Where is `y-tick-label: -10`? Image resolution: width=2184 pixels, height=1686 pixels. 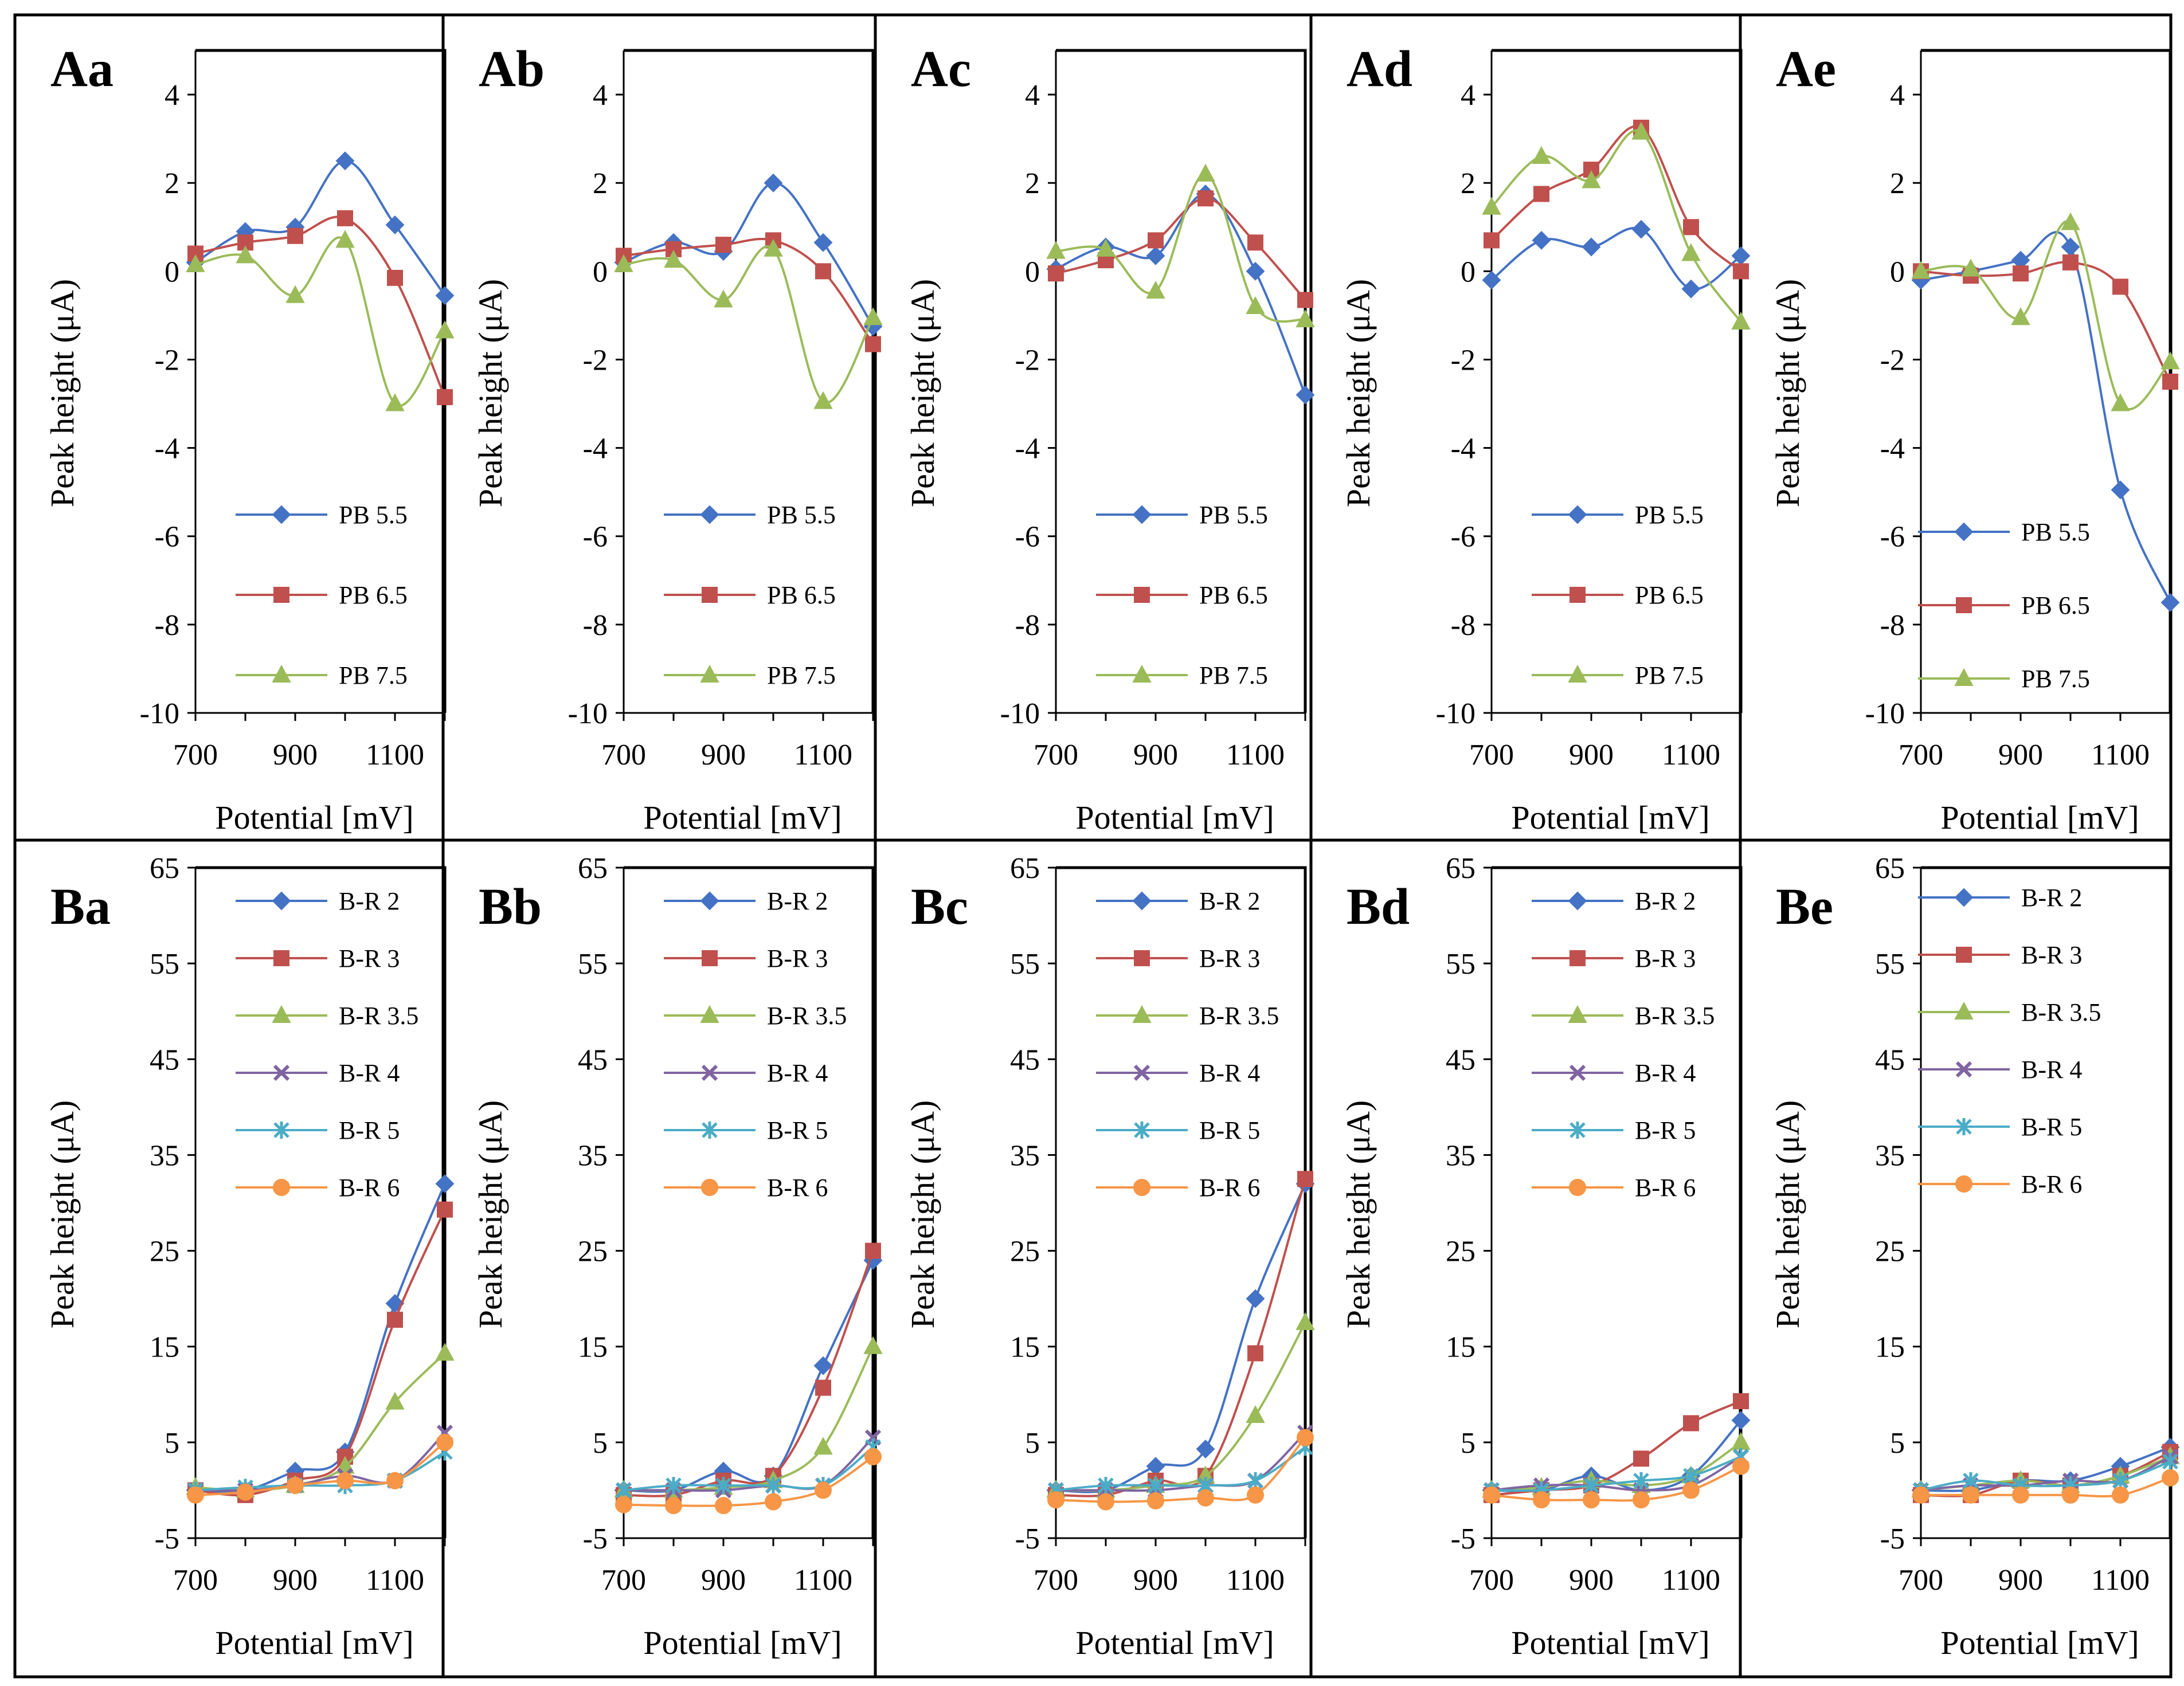
y-tick-label: -10 is located at coordinates (1020, 714).